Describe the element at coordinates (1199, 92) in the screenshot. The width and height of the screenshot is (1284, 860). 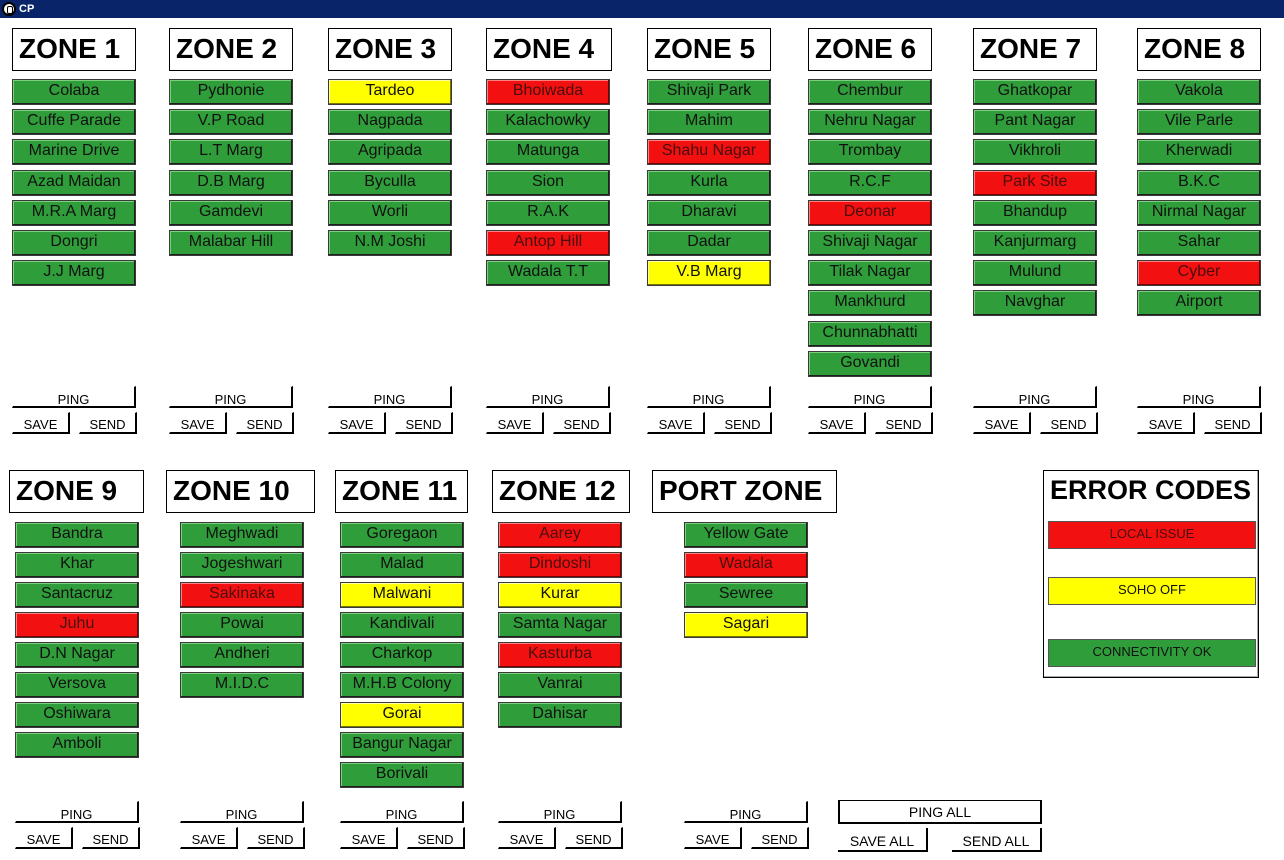
I see `location-vakola: Vakola` at that location.